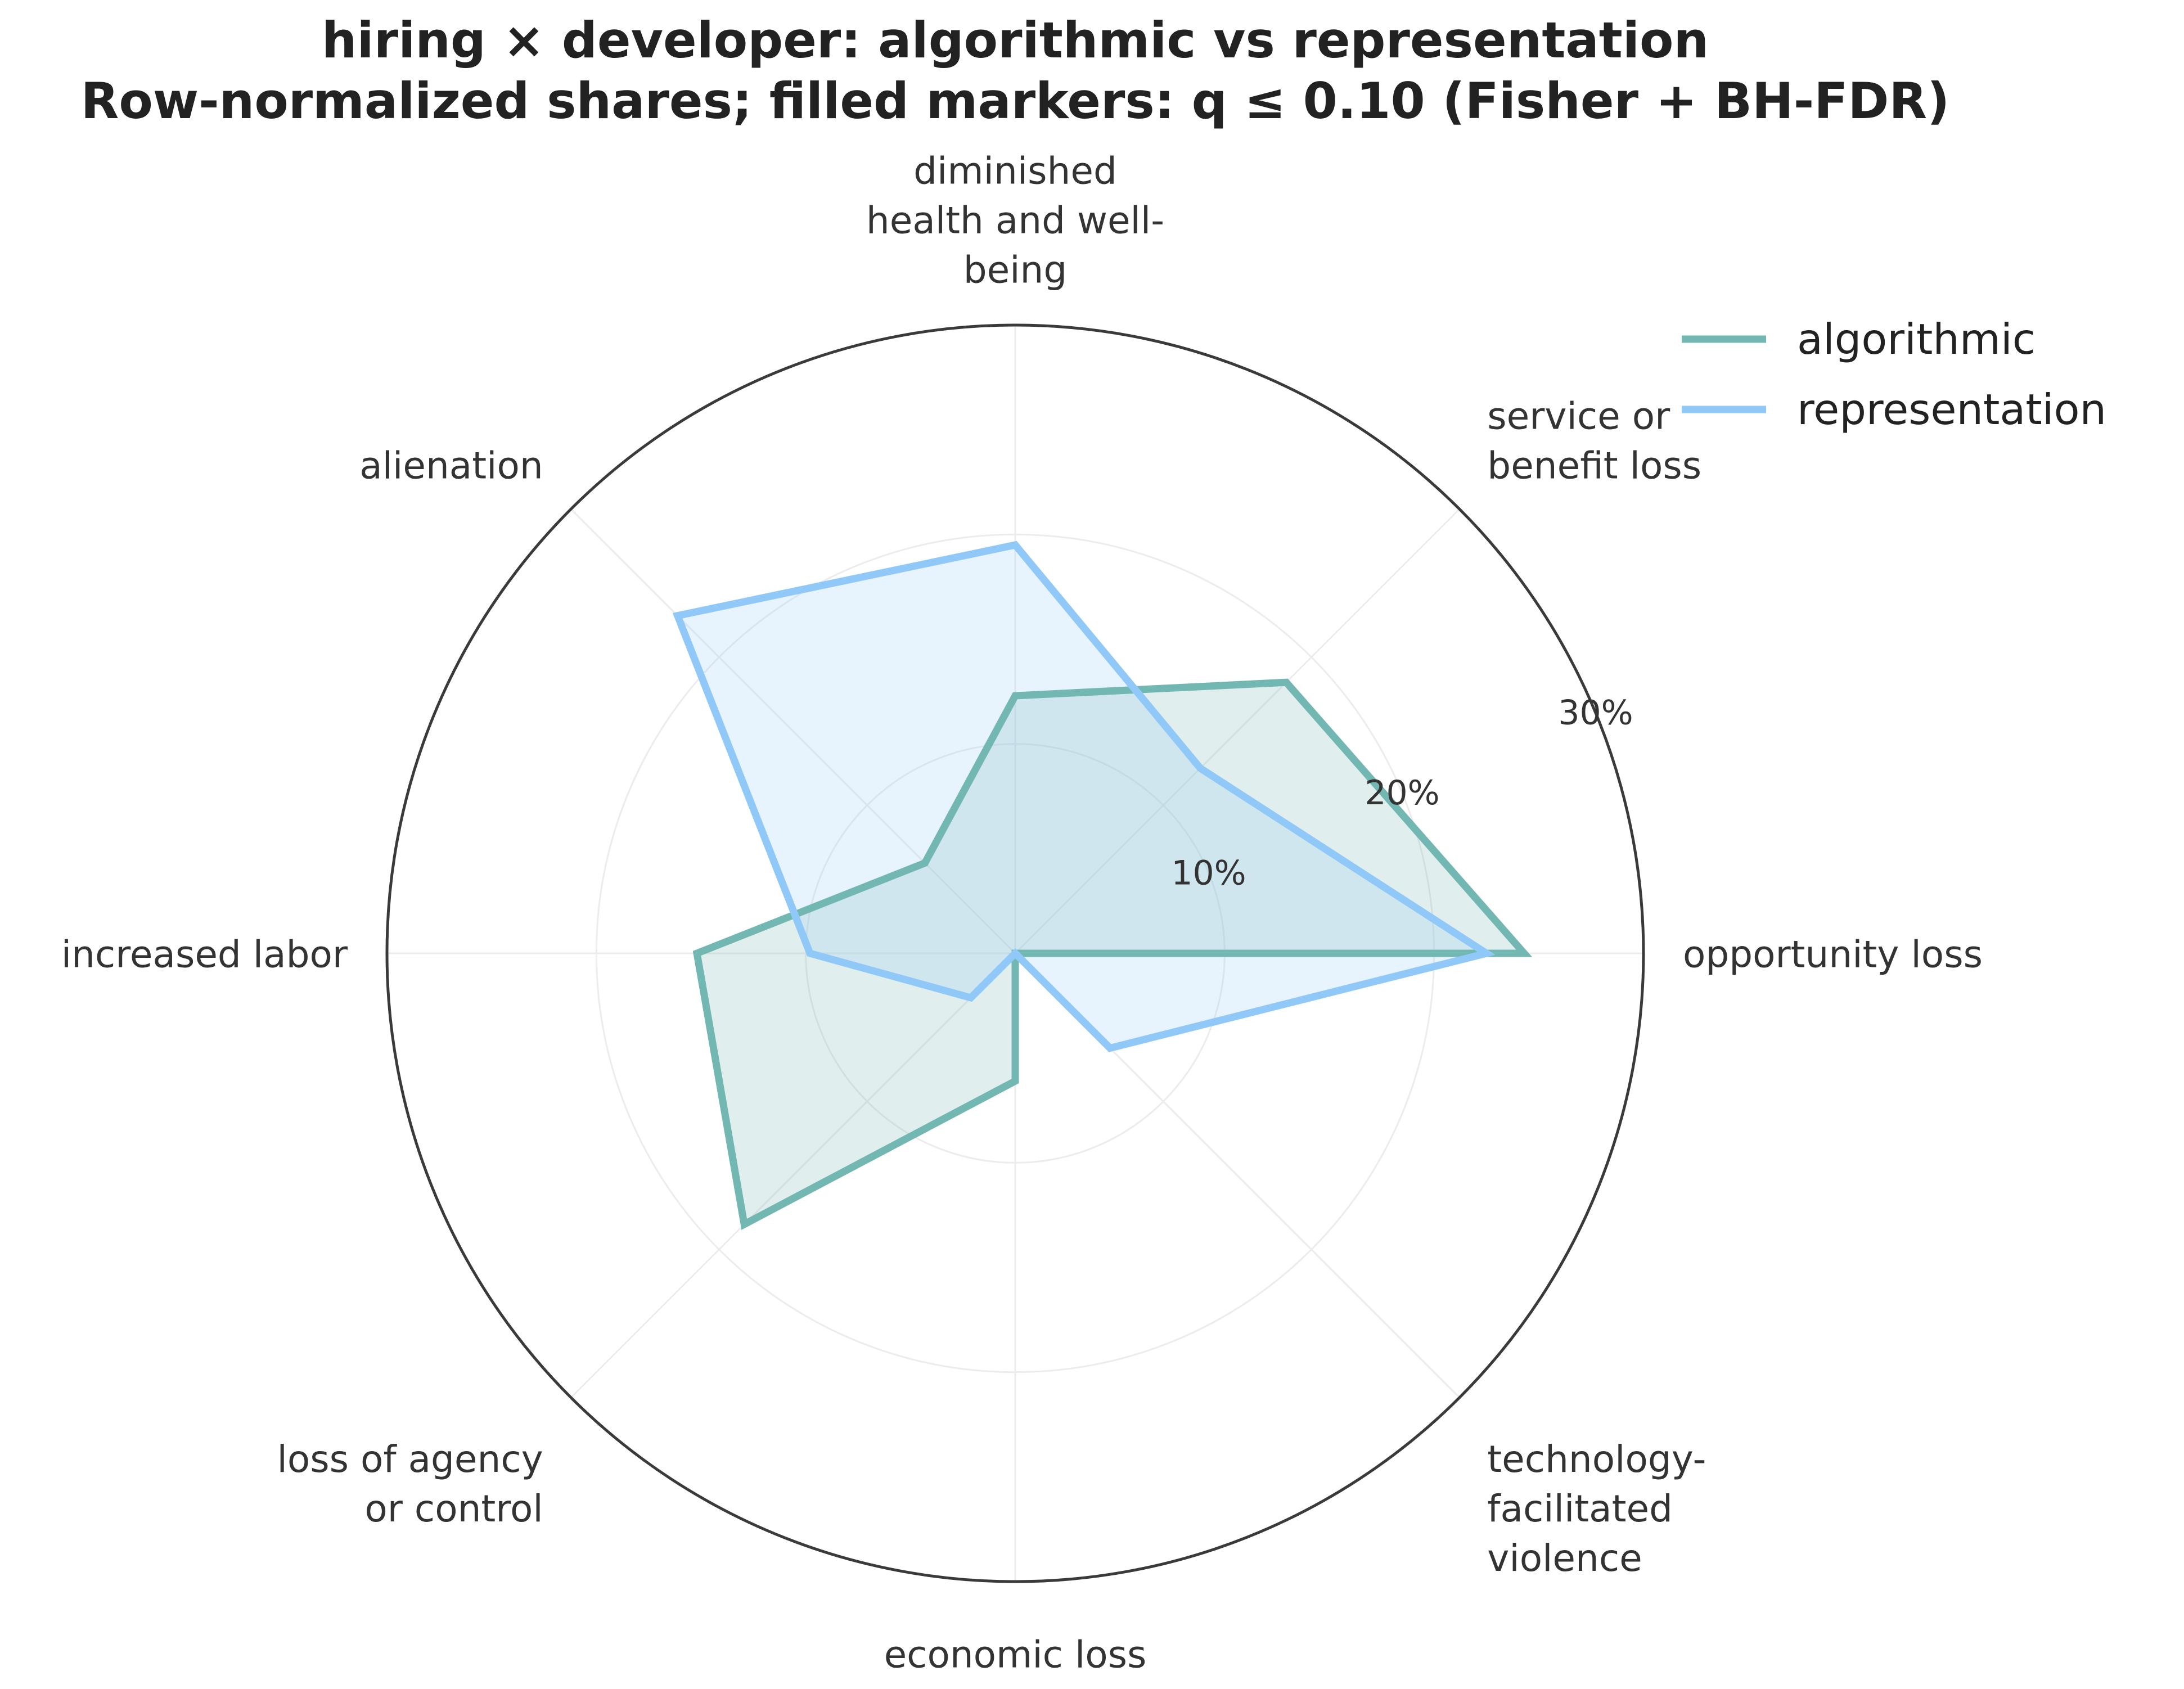  Describe the element at coordinates (1951, 409) in the screenshot. I see `legend-label: representation` at that location.